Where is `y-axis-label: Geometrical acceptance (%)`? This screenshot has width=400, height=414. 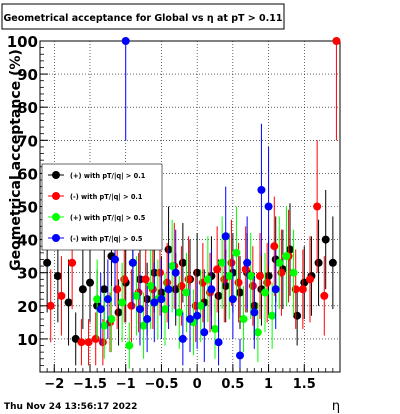
y-axis-label: Geometrical acceptance (%) is located at coordinates (16, 160).